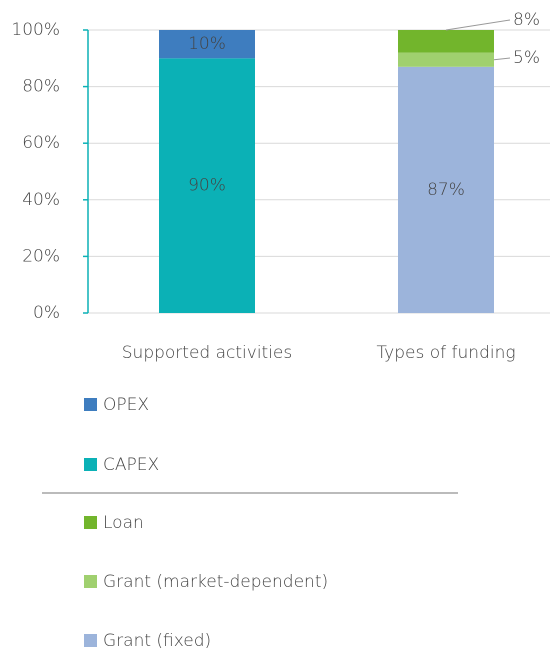 The width and height of the screenshot is (558, 654). What do you see at coordinates (207, 353) in the screenshot?
I see `x-tick-label: Supported activities` at bounding box center [207, 353].